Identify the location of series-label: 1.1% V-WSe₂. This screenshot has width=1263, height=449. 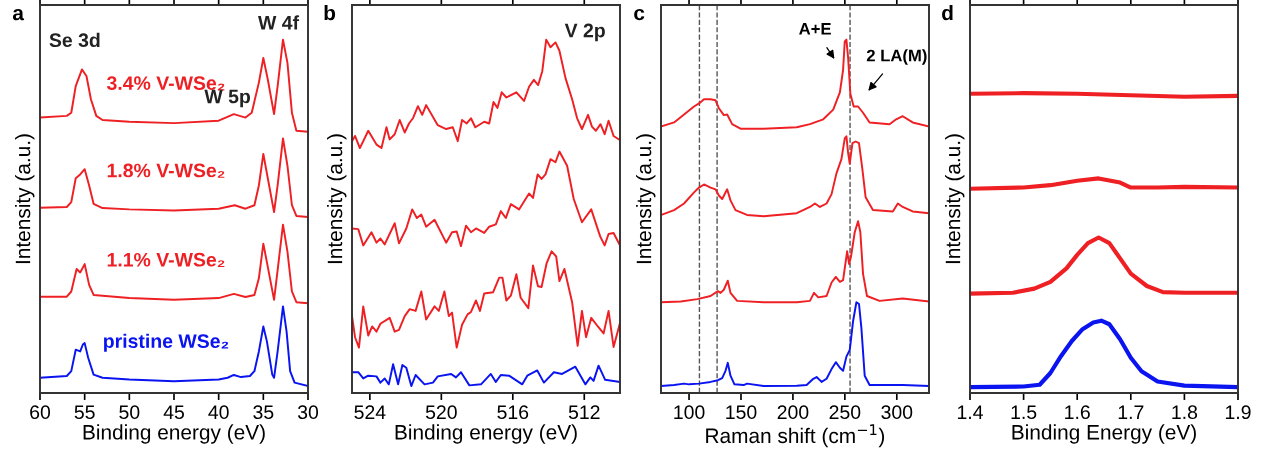
(166, 260).